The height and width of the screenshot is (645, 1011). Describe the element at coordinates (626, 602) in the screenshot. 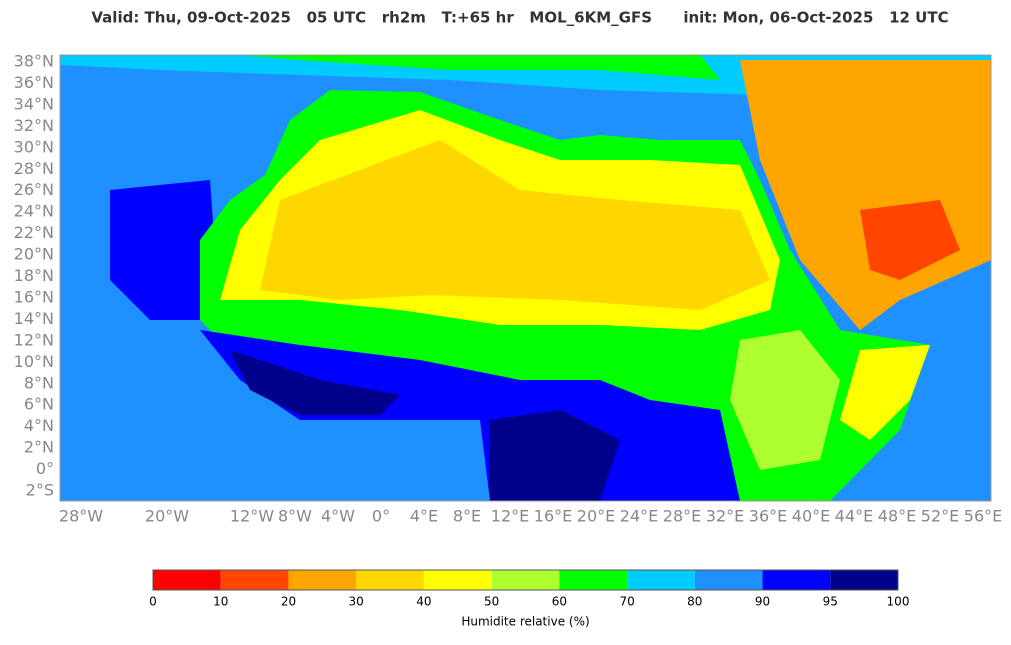

I see `colorbar-tick-label: 70` at that location.